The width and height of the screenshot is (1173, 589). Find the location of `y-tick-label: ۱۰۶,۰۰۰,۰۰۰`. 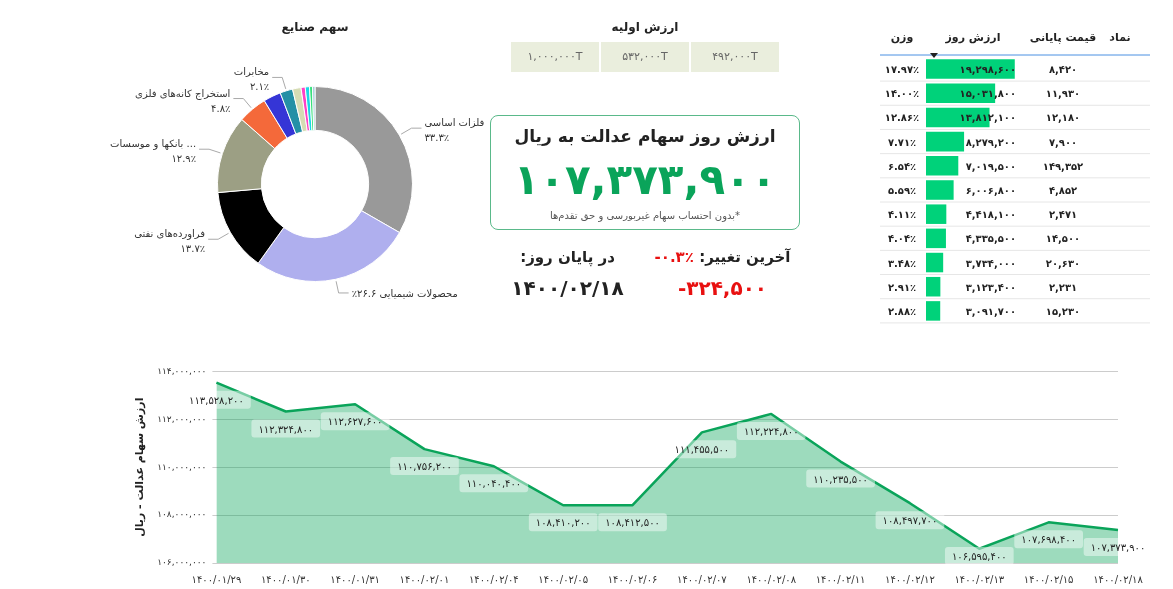

y-tick-label: ۱۰۶,۰۰۰,۰۰۰ is located at coordinates (182, 562).